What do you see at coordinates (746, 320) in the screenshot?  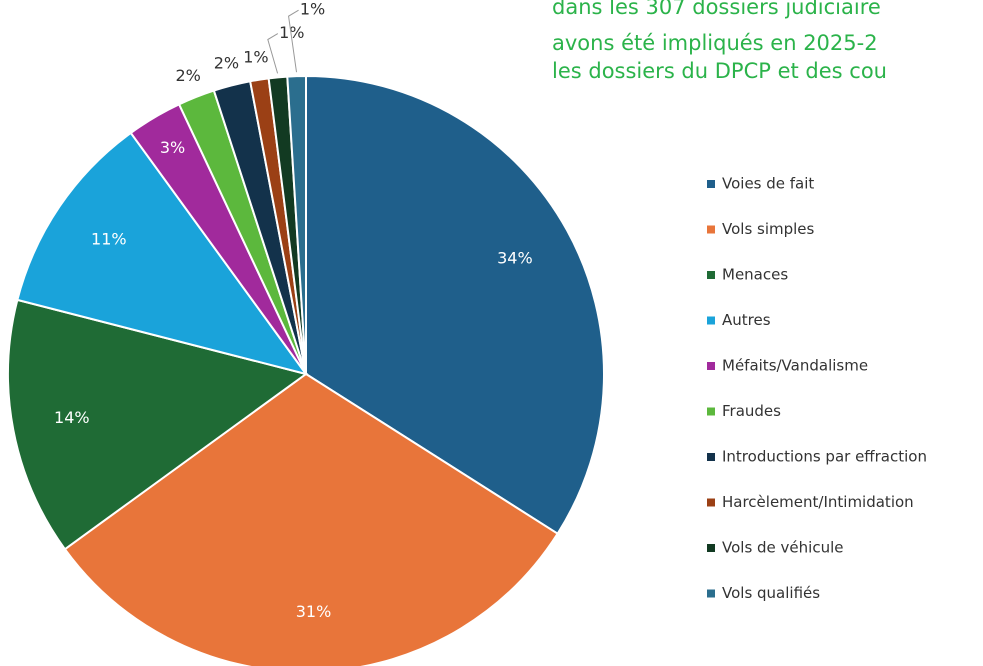 I see `legend-label: Autres` at bounding box center [746, 320].